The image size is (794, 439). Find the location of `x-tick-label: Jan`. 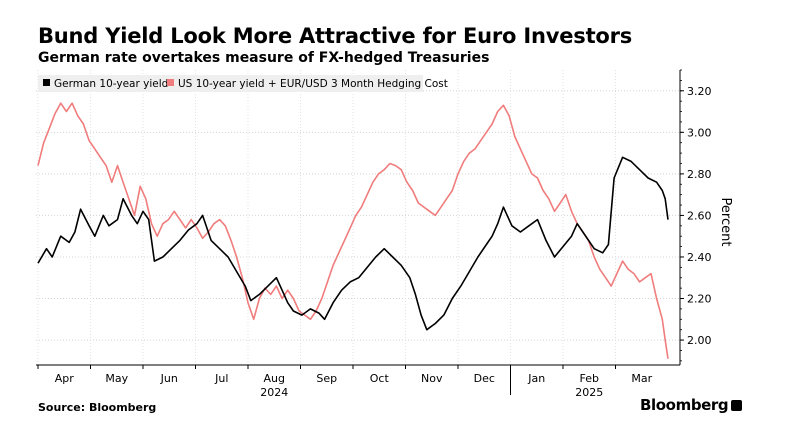

x-tick-label: Jan is located at coordinates (536, 378).